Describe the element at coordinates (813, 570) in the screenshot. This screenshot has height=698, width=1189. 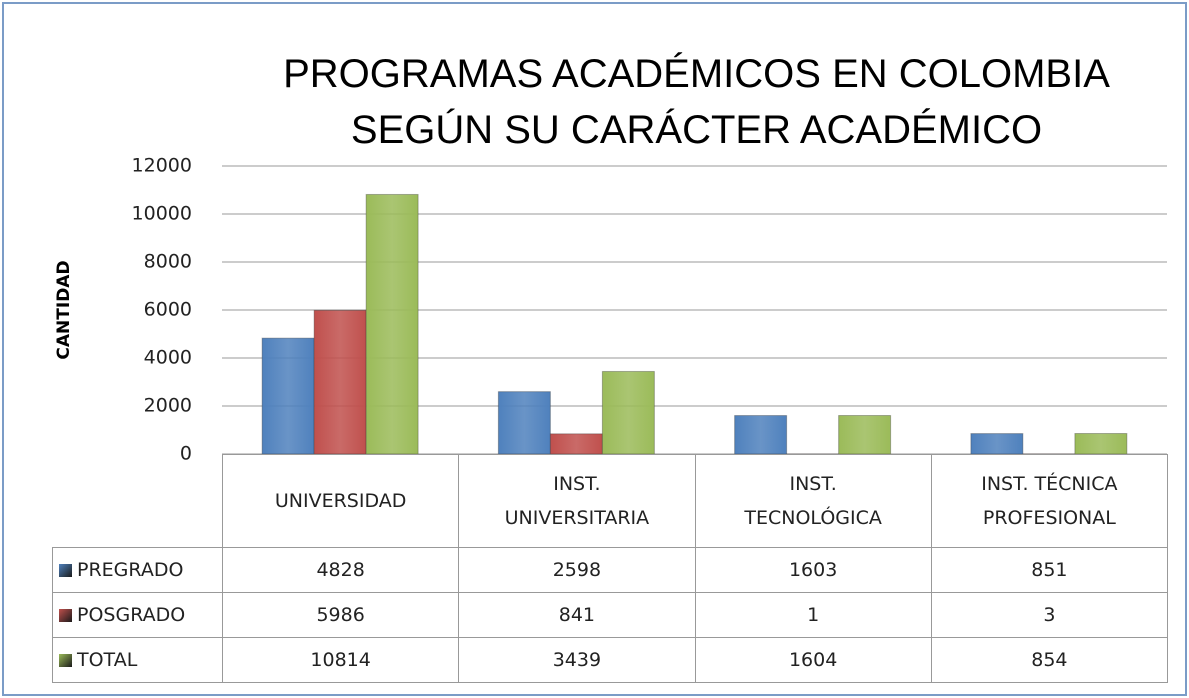
I see `table-value: 1603` at that location.